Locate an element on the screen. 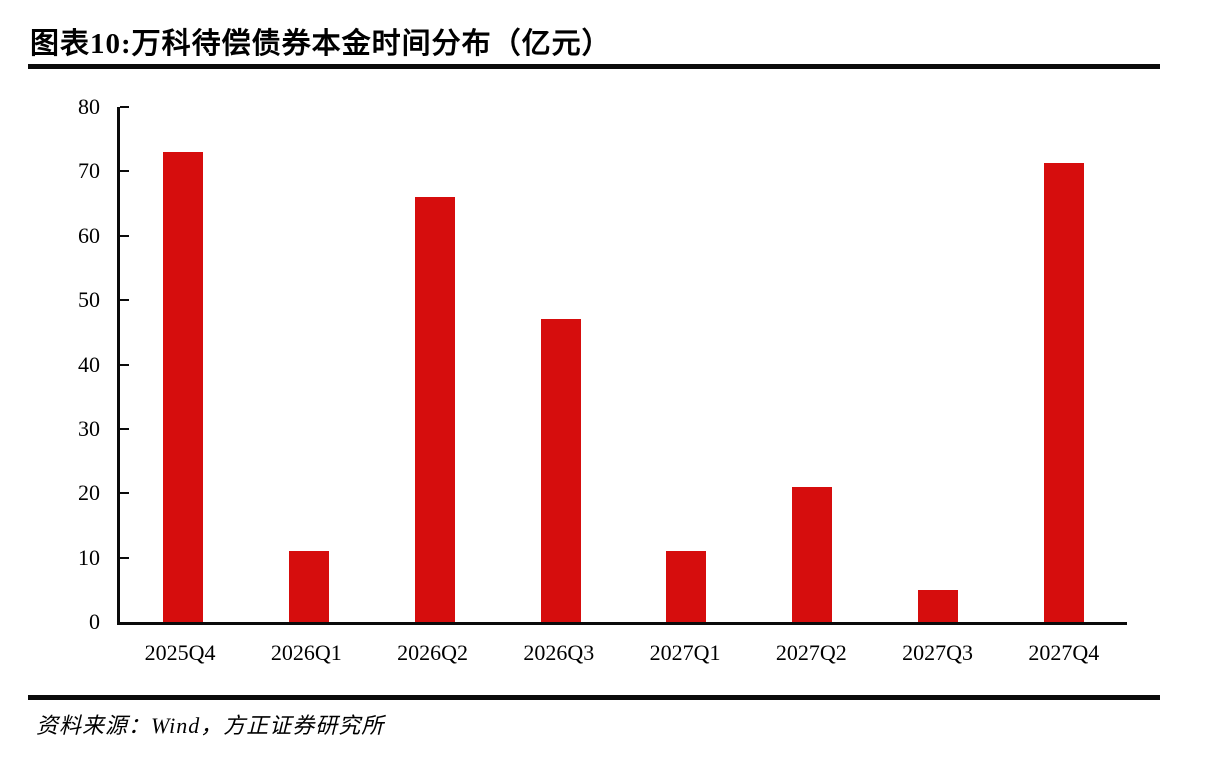  x-axis-category-label: 2027Q2 is located at coordinates (811, 652).